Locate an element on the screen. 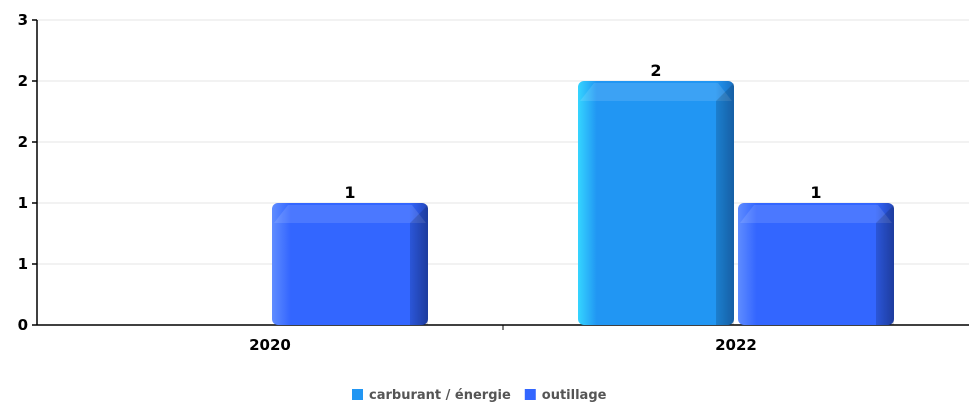  x-tick-label: 2020 is located at coordinates (270, 345).